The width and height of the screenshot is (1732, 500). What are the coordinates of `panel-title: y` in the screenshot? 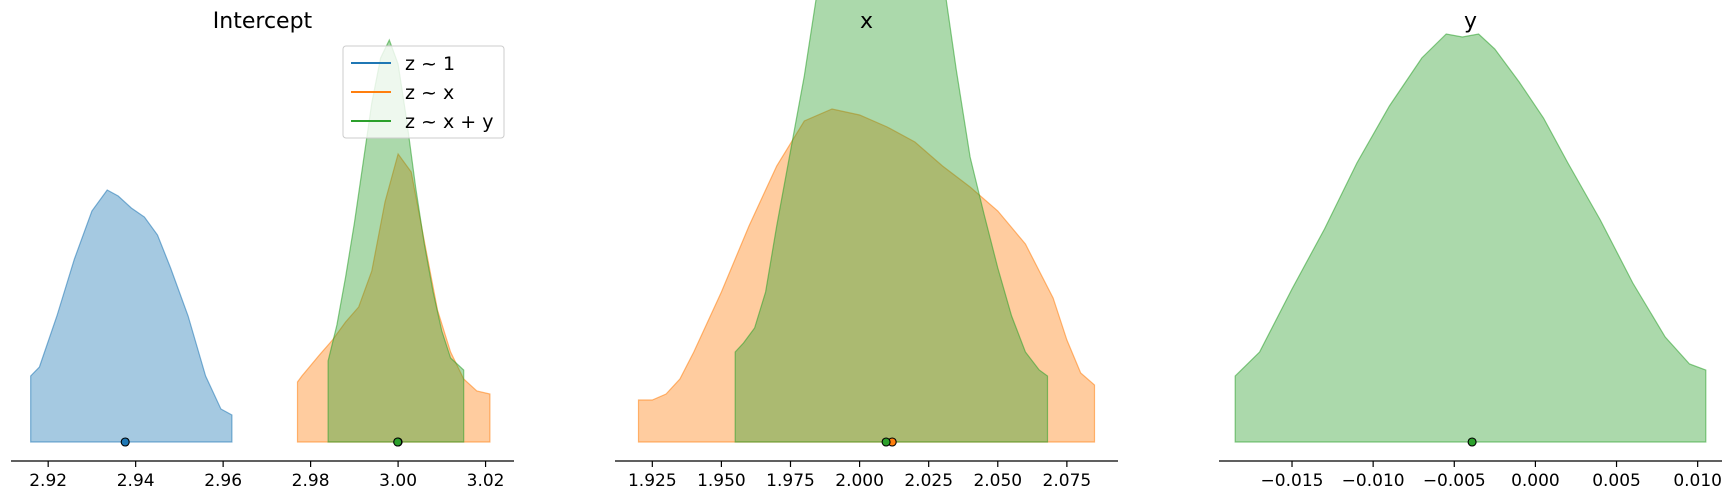 It's located at (1470, 21).